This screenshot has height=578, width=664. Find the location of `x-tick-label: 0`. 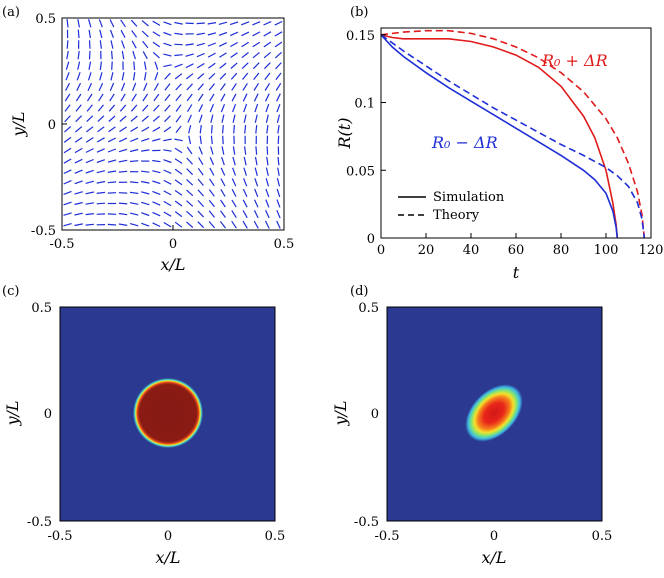

x-tick-label: 0 is located at coordinates (381, 250).